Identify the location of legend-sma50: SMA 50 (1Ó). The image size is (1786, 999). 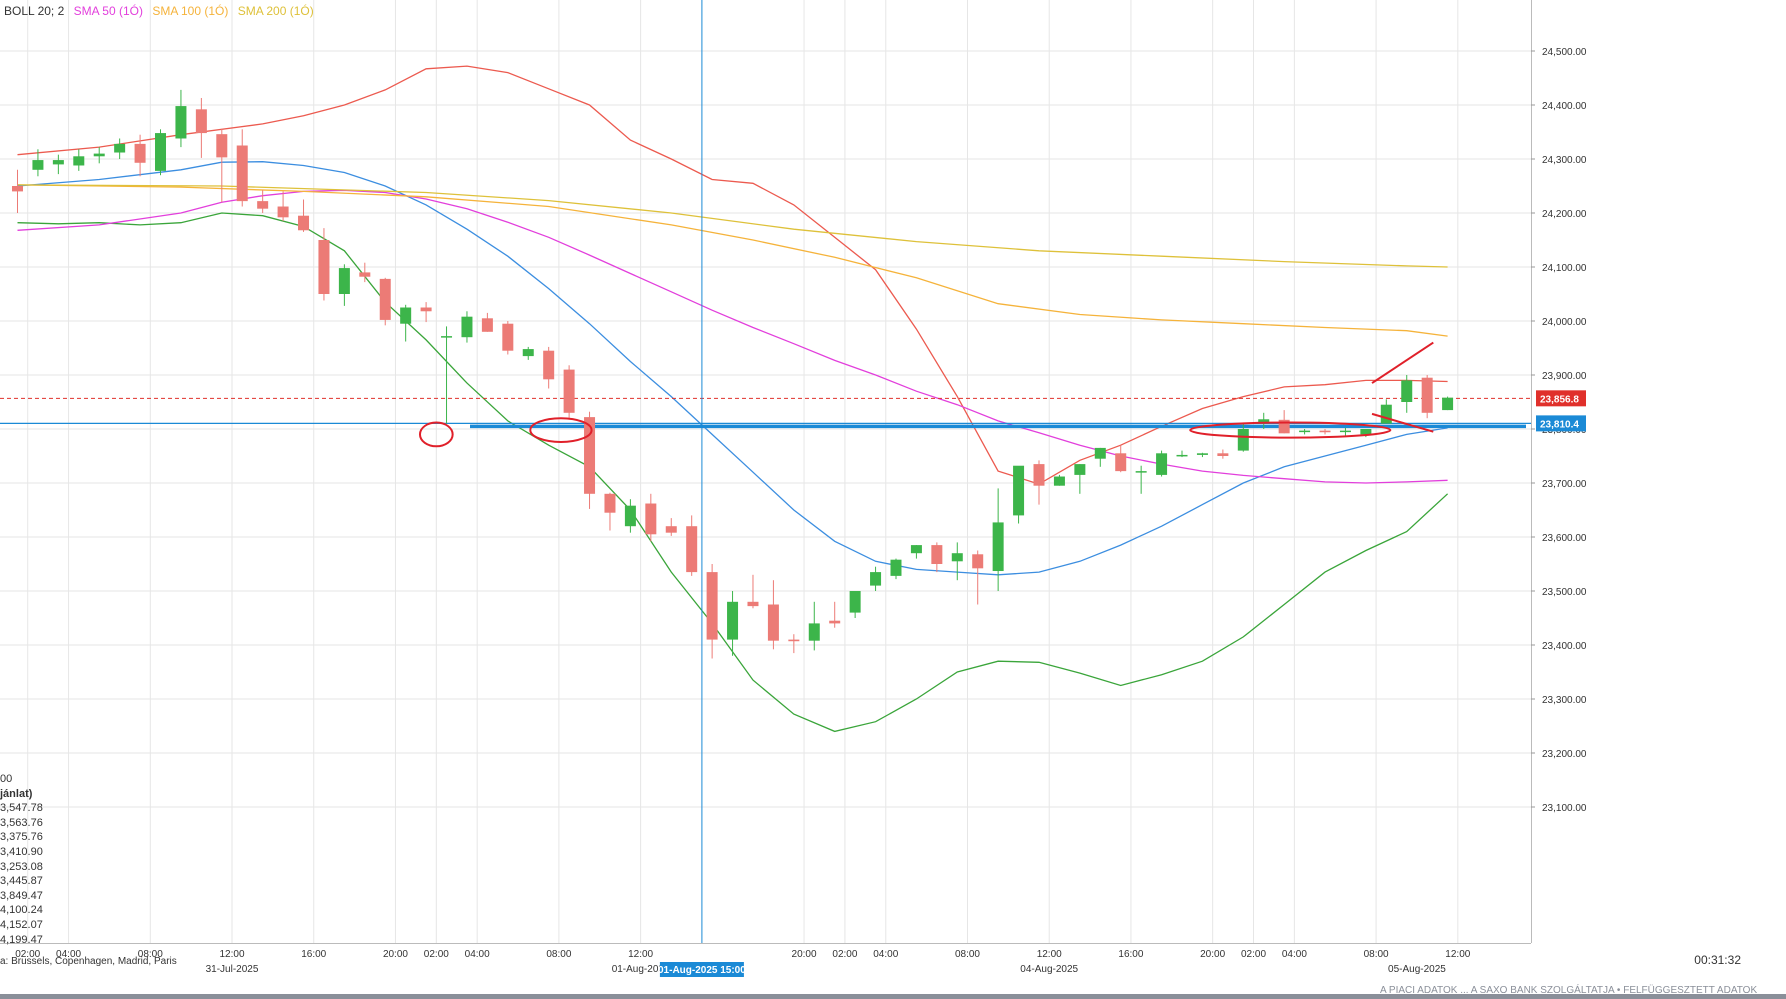
(108, 11).